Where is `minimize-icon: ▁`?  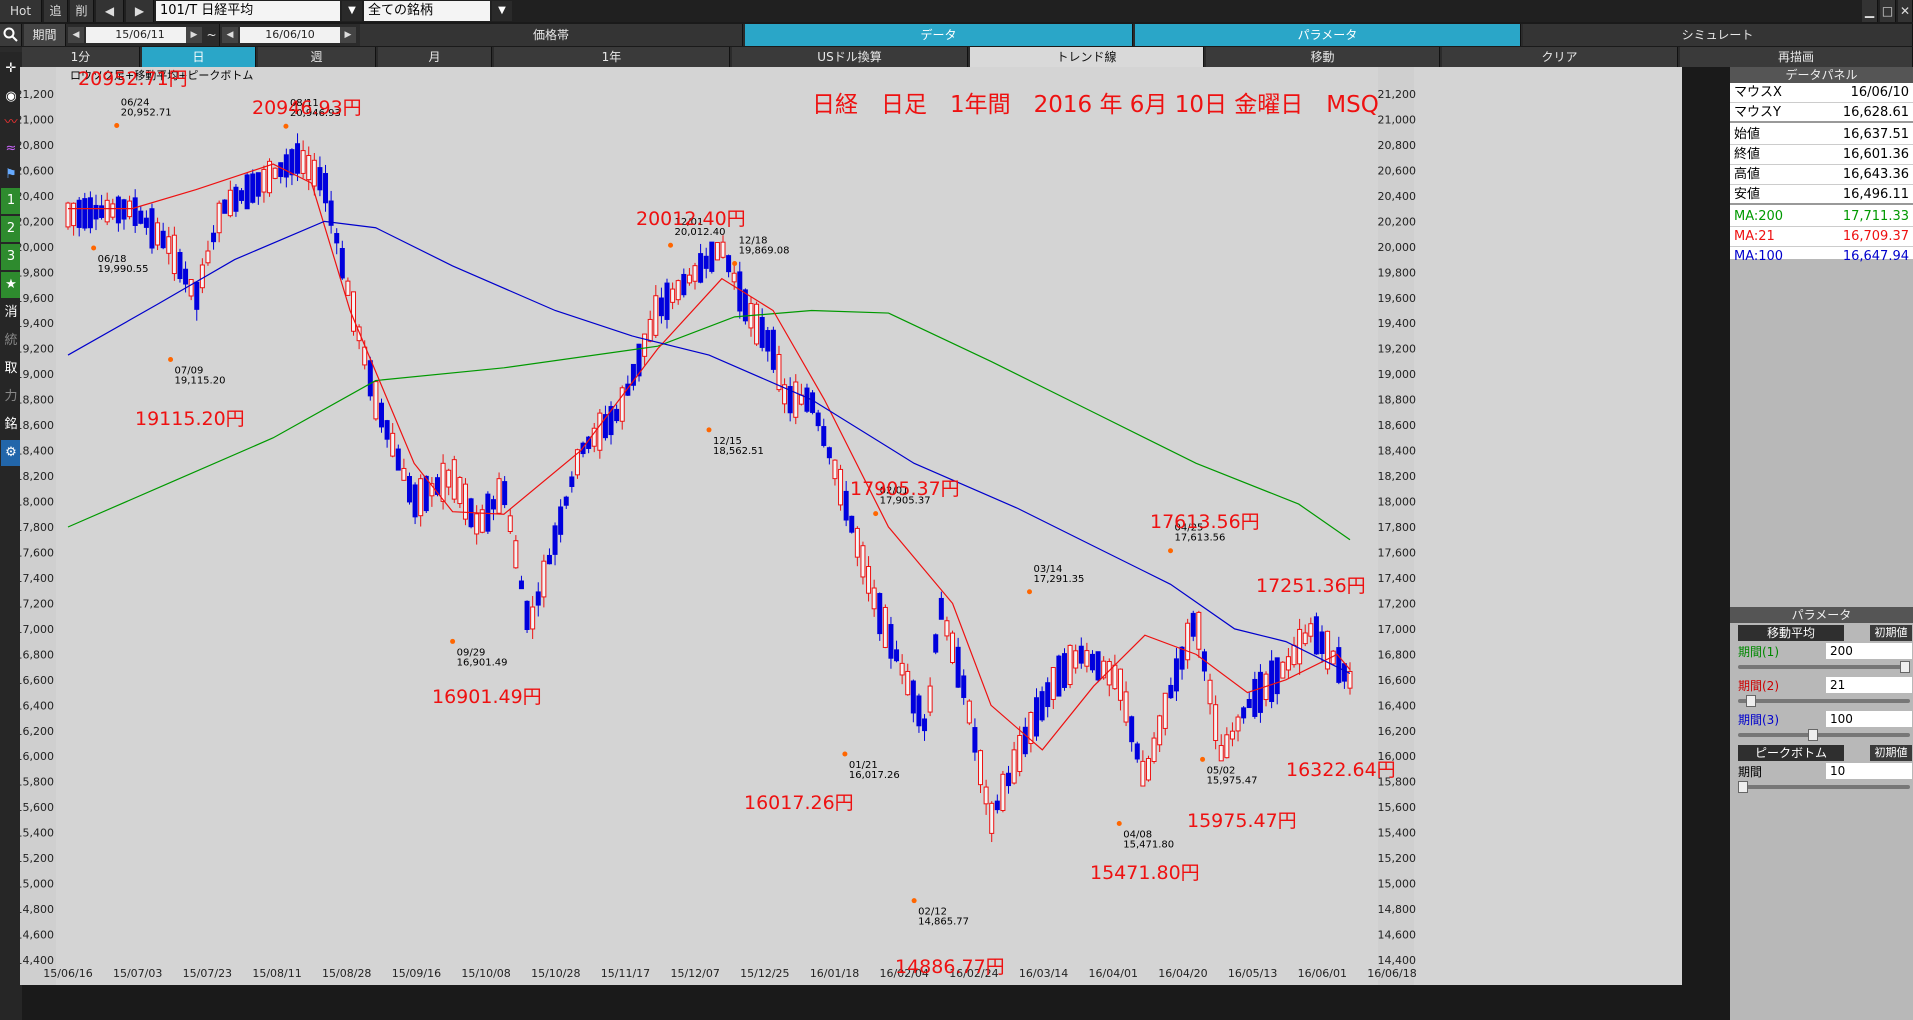
minimize-icon: ▁ is located at coordinates (1870, 11).